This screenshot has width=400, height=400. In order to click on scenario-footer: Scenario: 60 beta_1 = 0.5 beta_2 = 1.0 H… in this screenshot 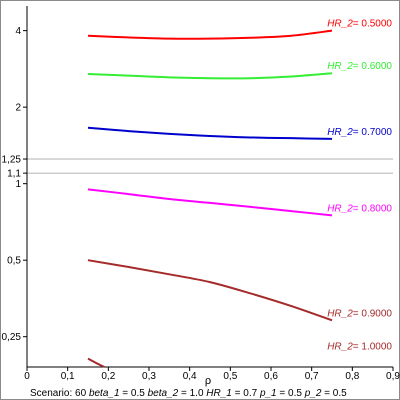, I will do `click(188, 393)`.